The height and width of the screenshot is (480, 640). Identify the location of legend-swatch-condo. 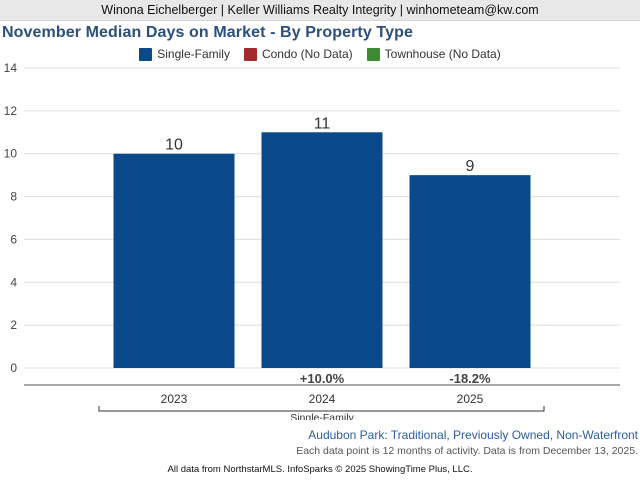
(250, 54).